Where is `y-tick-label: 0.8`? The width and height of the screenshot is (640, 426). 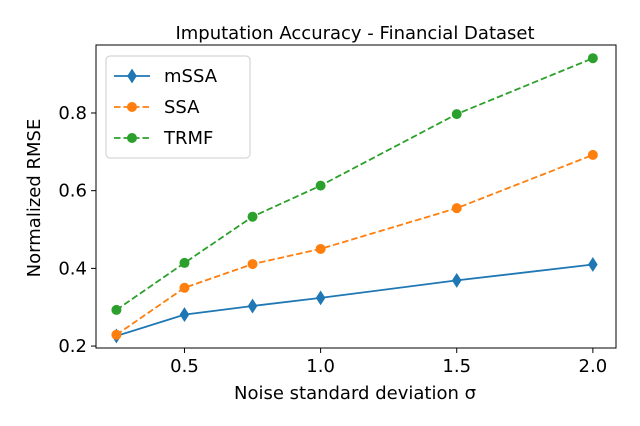 y-tick-label: 0.8 is located at coordinates (72, 113).